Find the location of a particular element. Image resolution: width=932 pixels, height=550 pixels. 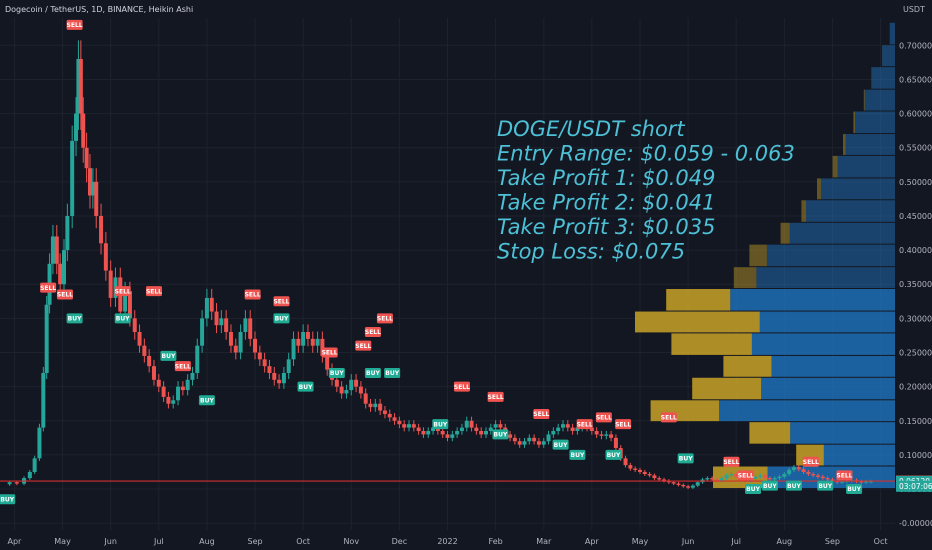

y-tick-label: 0.65000 is located at coordinates (915, 79).